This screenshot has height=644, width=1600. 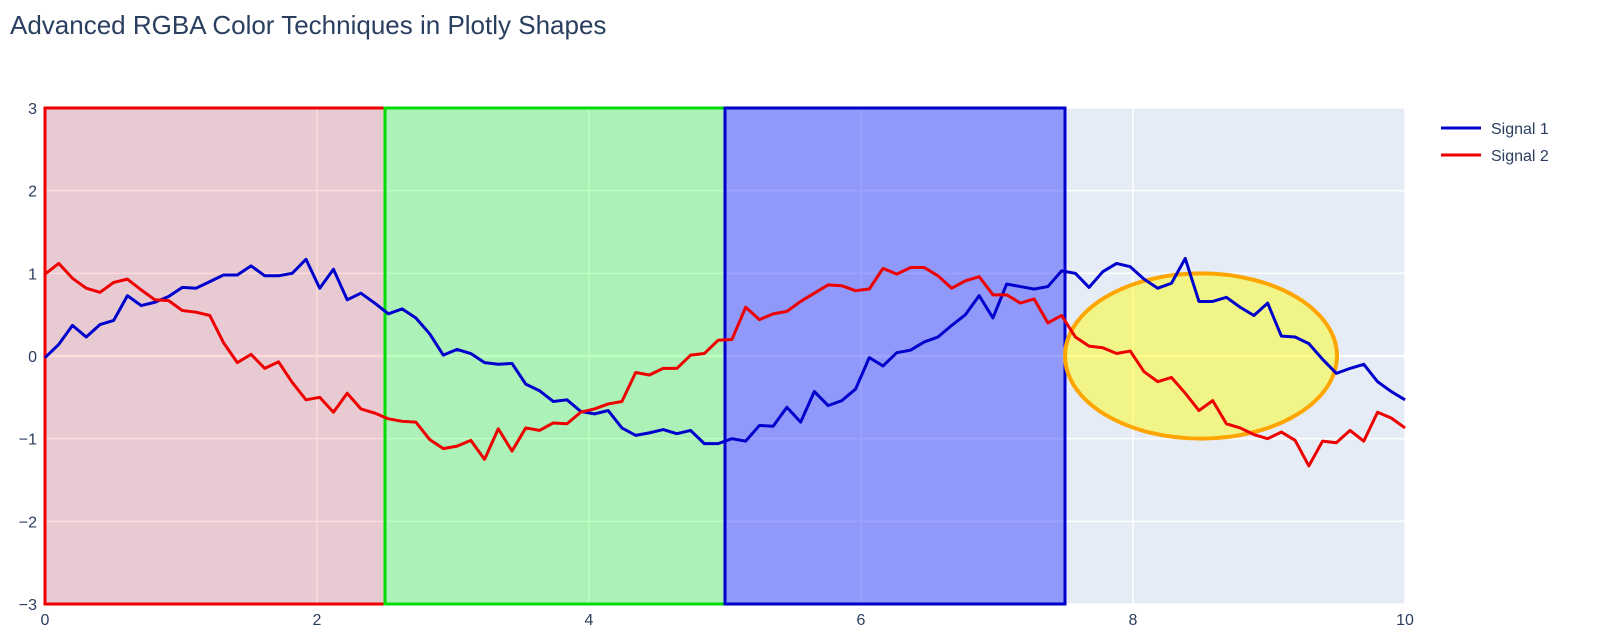 I want to click on x-tick-label: 10, so click(x=1405, y=620).